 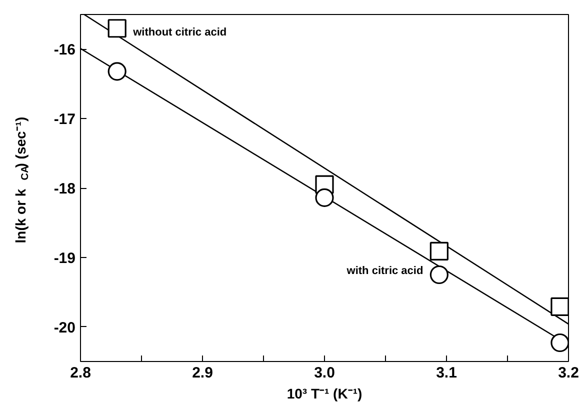 I want to click on x-axis-title: 10³ T⁻¹ (K⁻¹), so click(x=324, y=394).